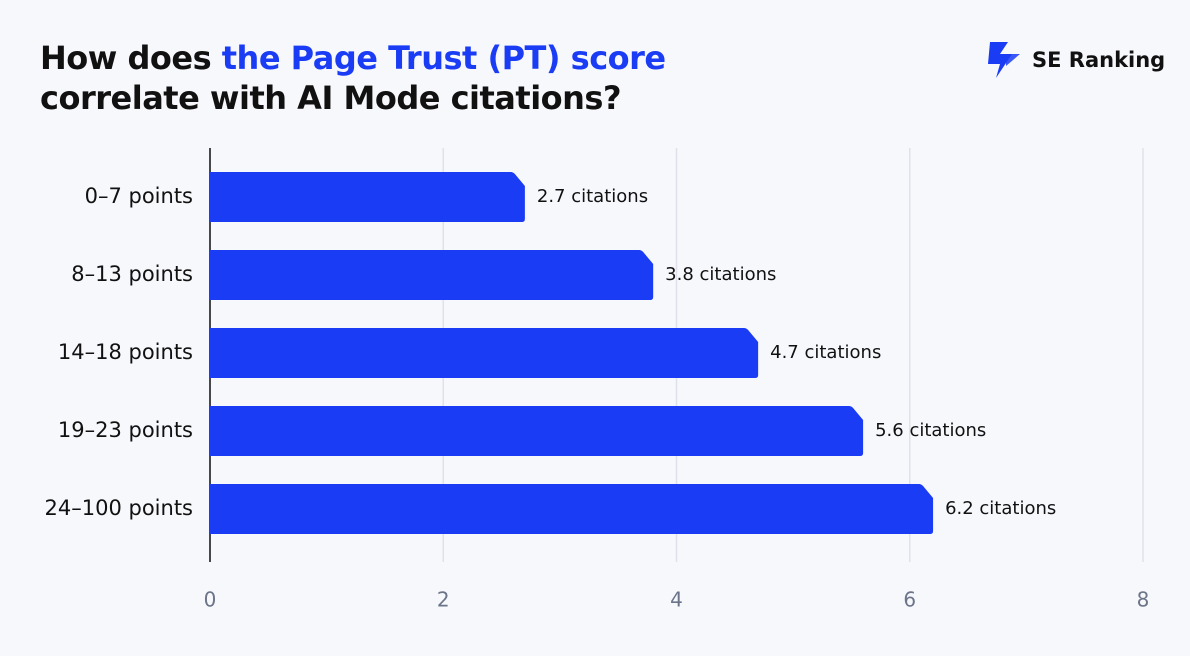 The height and width of the screenshot is (656, 1190). What do you see at coordinates (125, 430) in the screenshot?
I see `y-tick-label: 19–23 points` at bounding box center [125, 430].